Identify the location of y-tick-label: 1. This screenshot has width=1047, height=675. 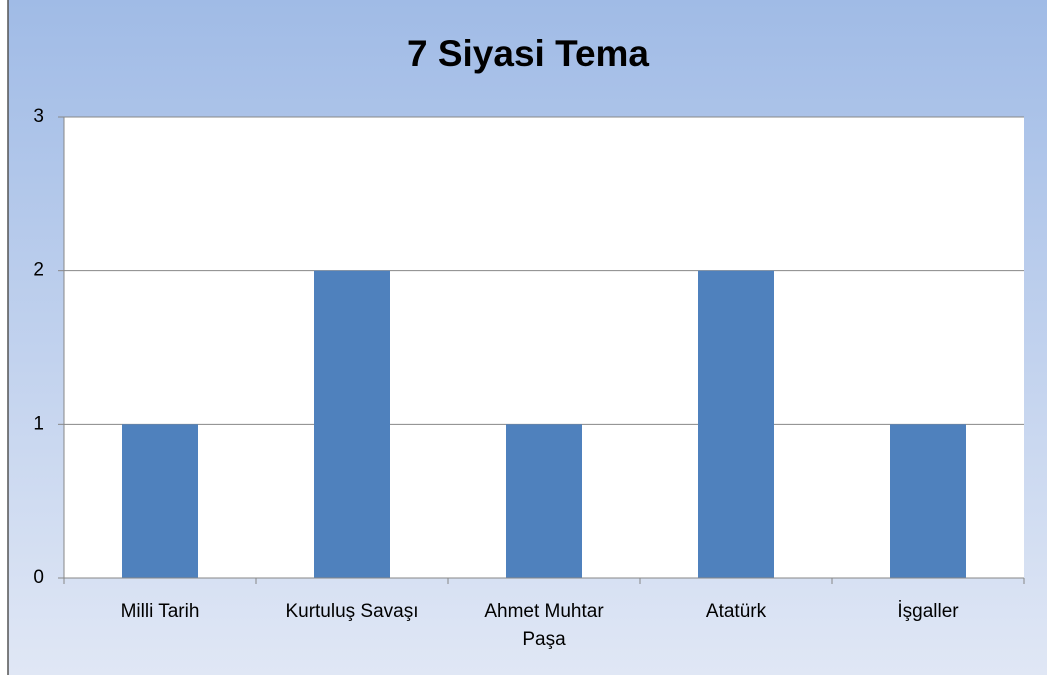
(38, 423).